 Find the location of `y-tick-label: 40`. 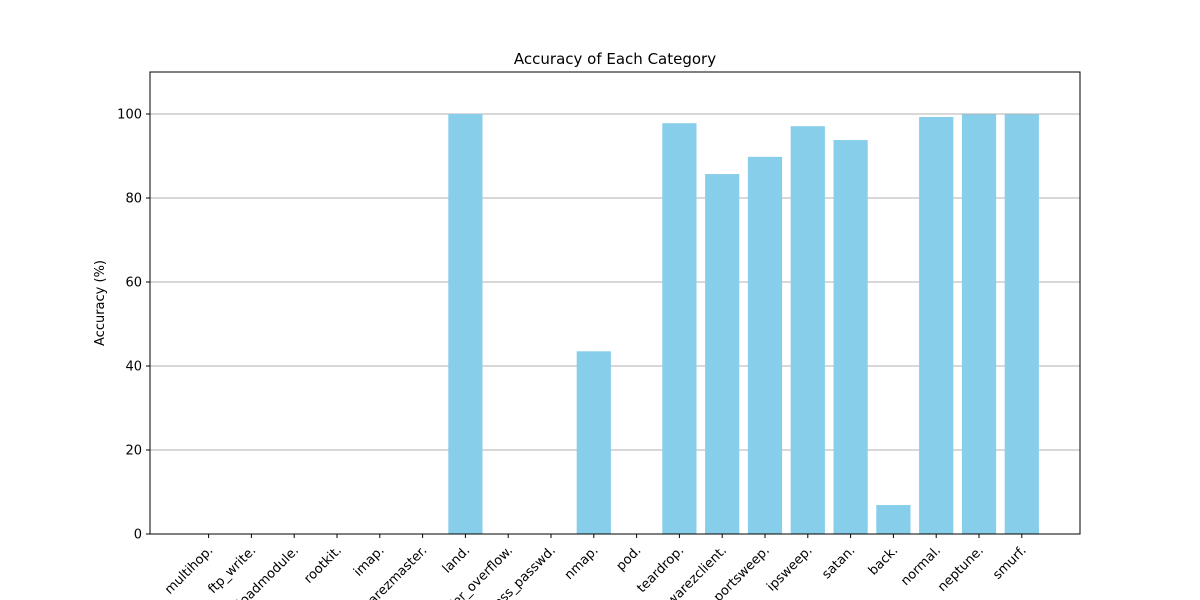

y-tick-label: 40 is located at coordinates (133, 367).